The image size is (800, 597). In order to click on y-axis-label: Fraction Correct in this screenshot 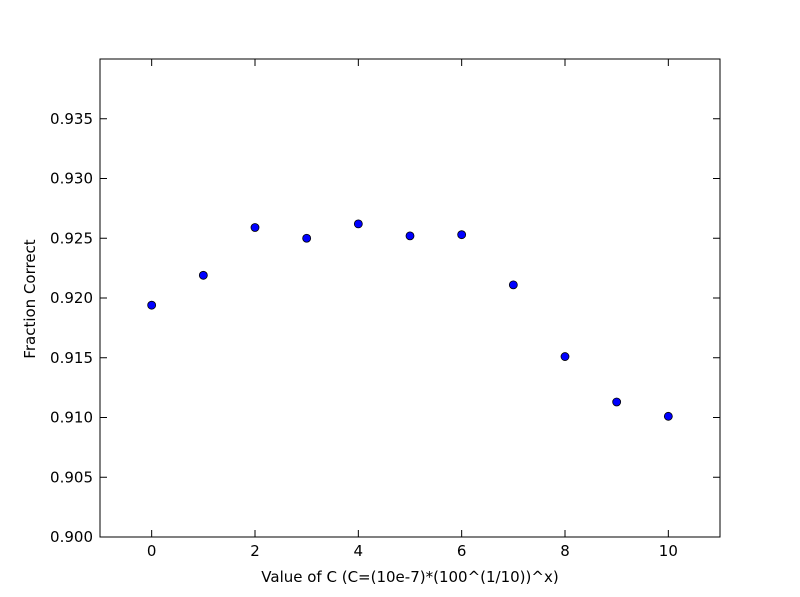, I will do `click(30, 299)`.